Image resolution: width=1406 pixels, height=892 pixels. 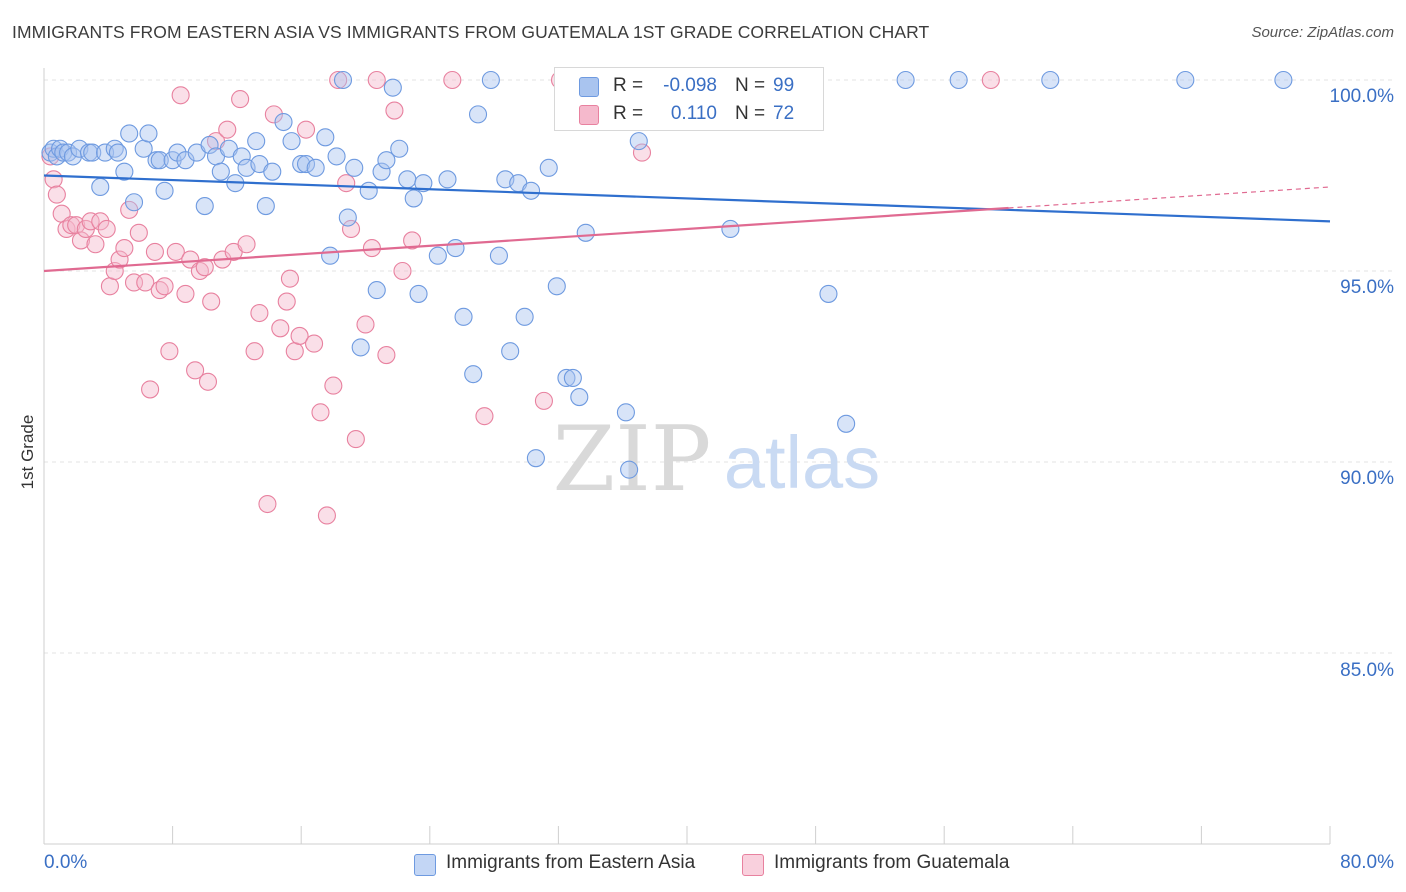 I want to click on trend-line-guatemala-extension, so click(x=1169, y=197).